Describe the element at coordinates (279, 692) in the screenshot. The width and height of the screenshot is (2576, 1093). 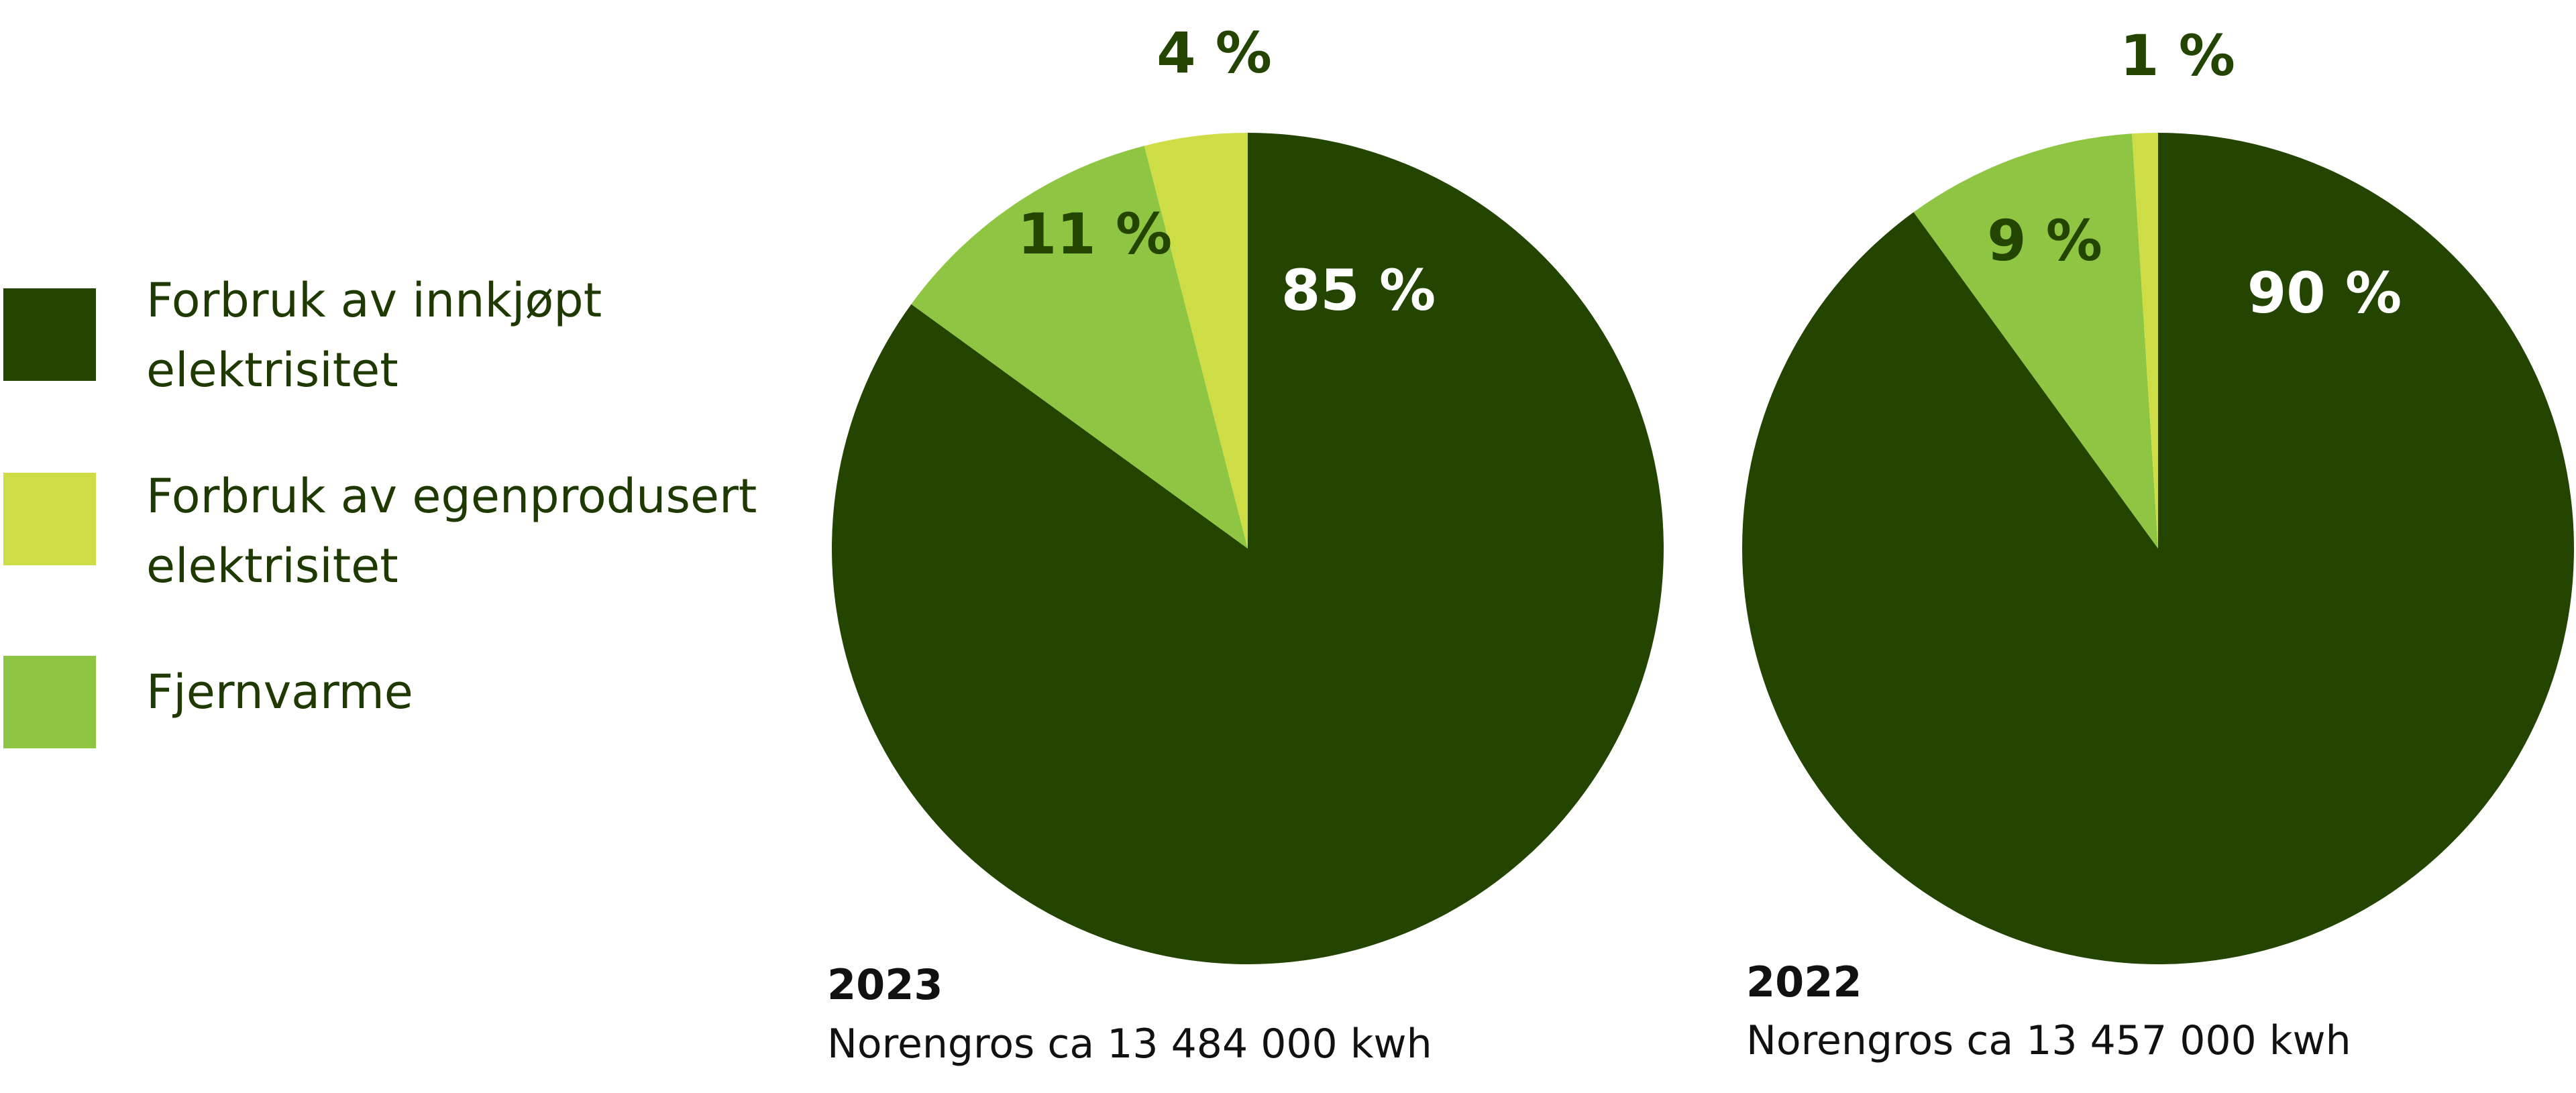
I see `legend-label: Fjernvarme` at that location.